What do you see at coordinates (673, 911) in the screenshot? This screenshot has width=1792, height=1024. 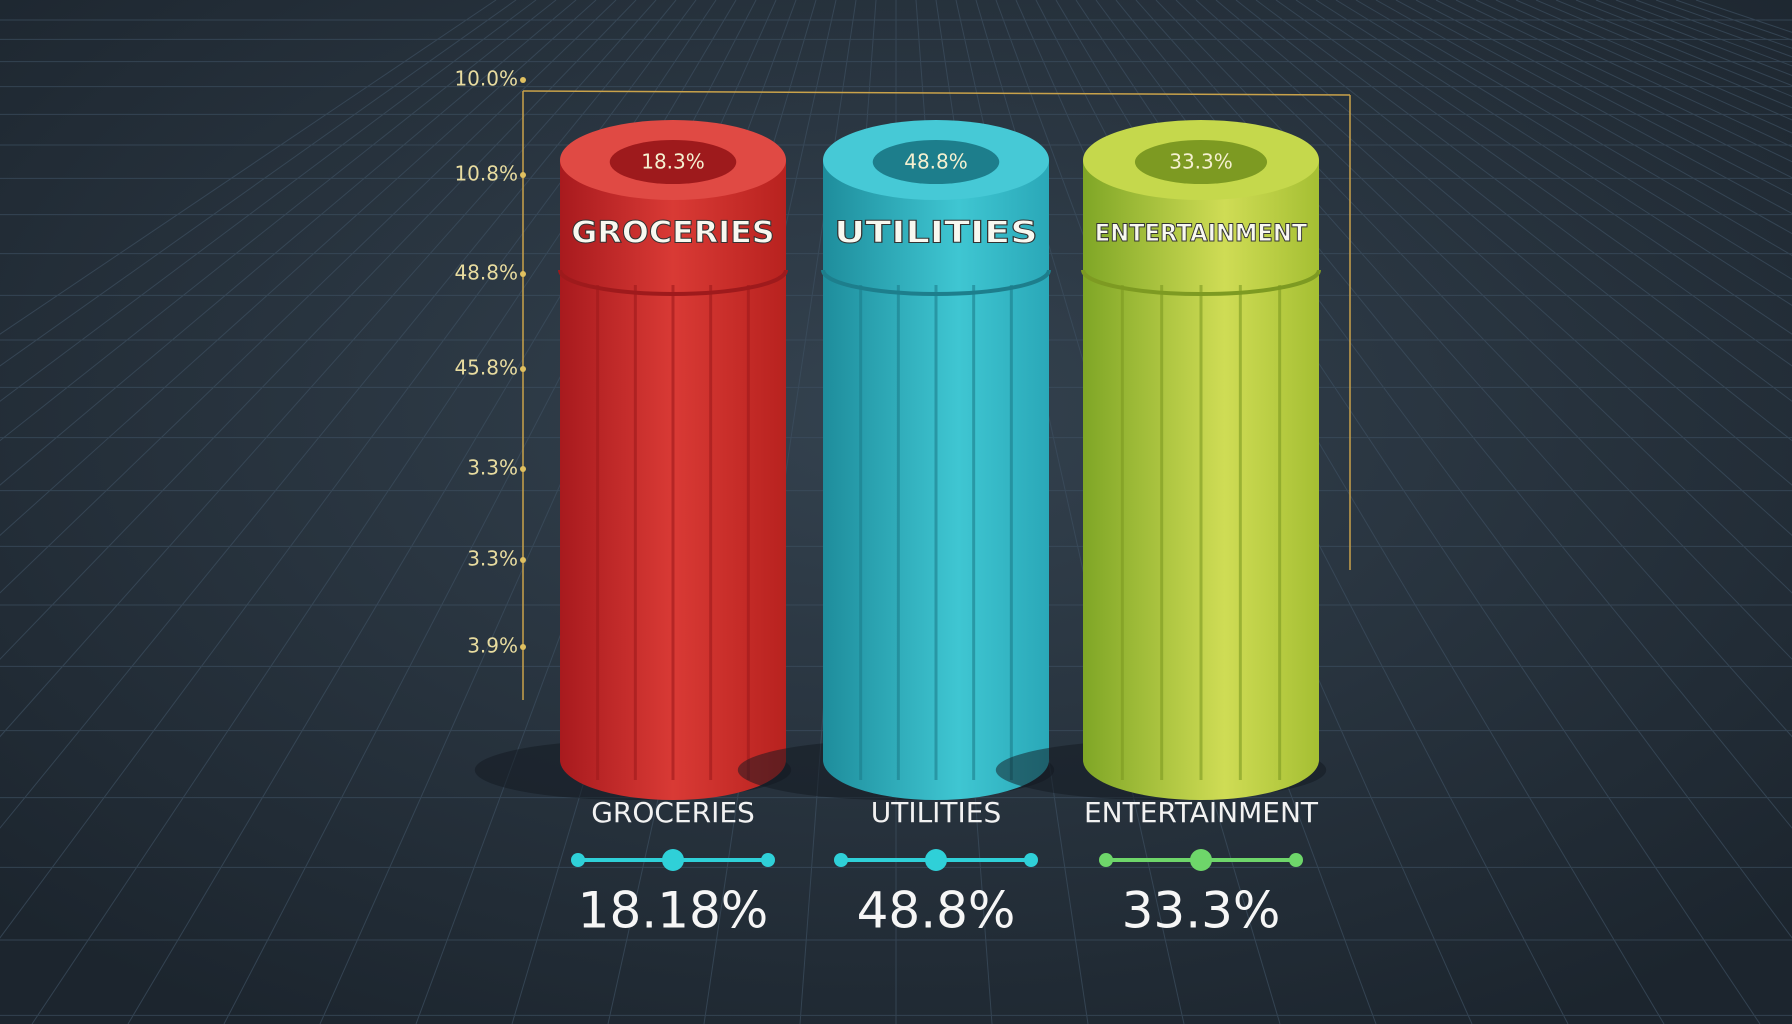 I see `value-label: 18.18%` at bounding box center [673, 911].